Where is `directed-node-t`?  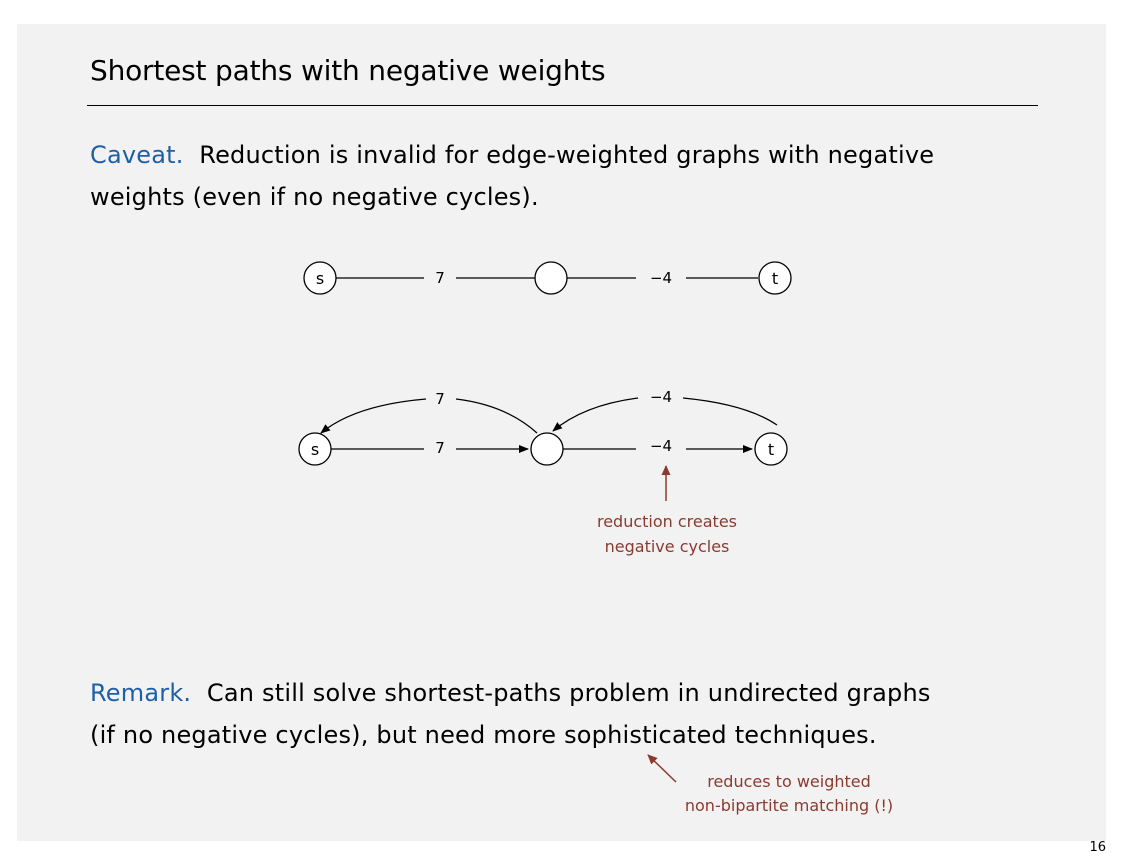 directed-node-t is located at coordinates (771, 449).